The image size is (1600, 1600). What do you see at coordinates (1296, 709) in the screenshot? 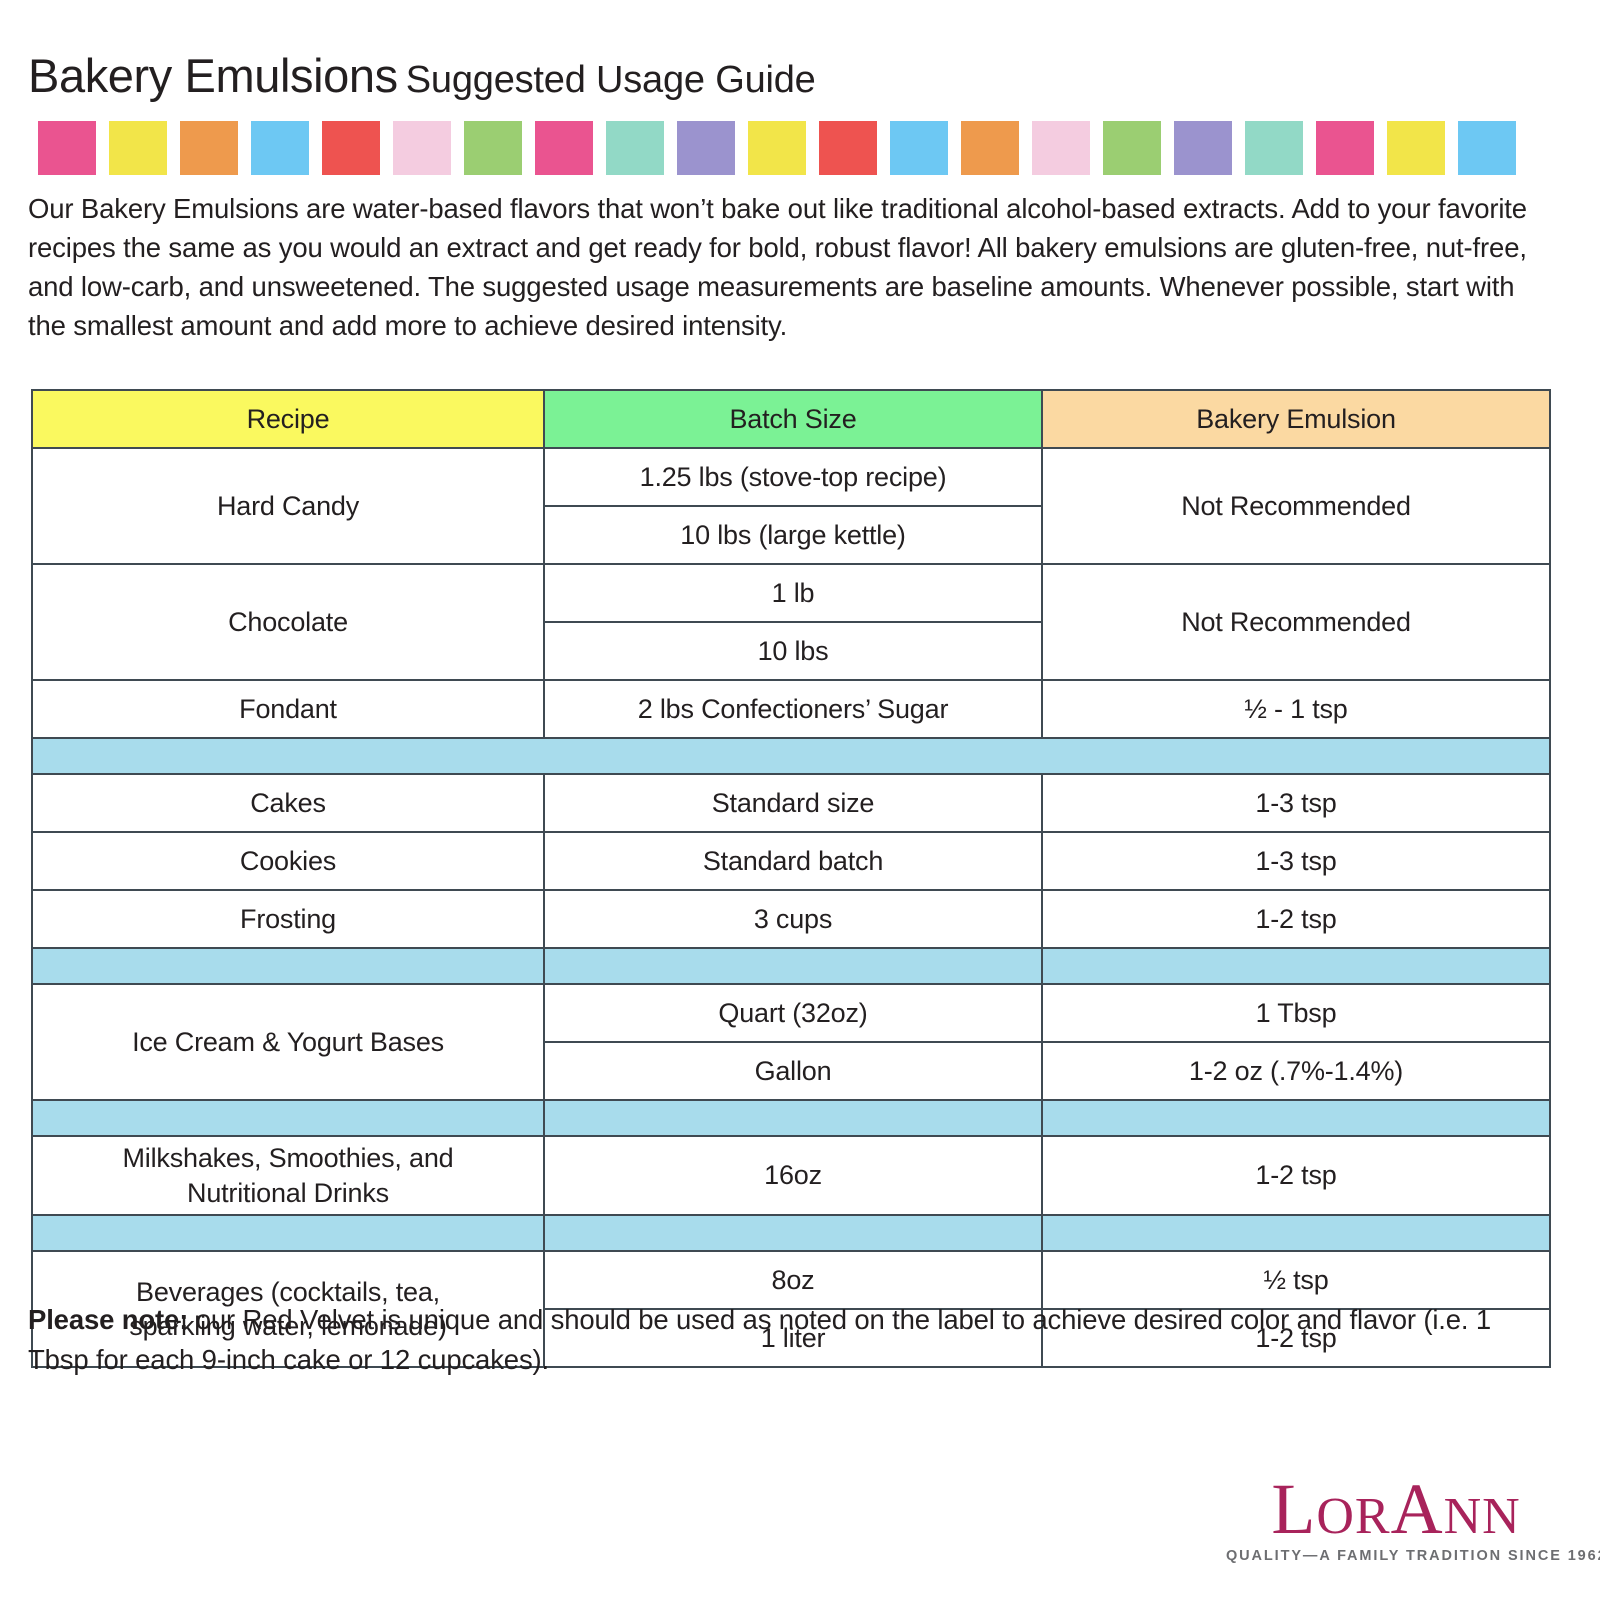
I see `cell-emulsion: ½ - 1 tsp` at bounding box center [1296, 709].